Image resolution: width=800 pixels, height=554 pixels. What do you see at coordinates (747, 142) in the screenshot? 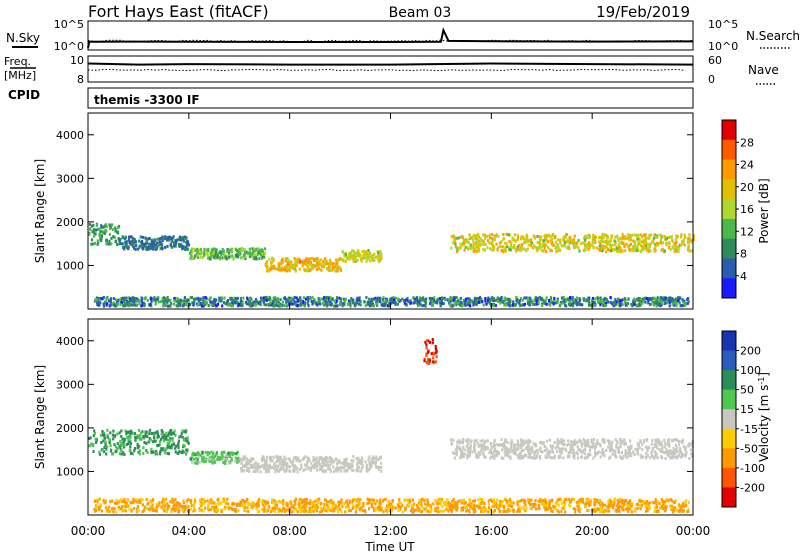
I see `colorbar-tick-label: 28` at bounding box center [747, 142].